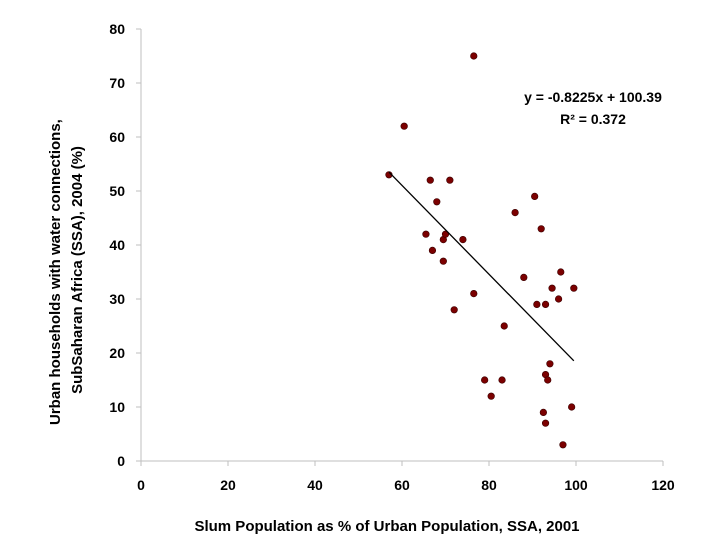  What do you see at coordinates (117, 191) in the screenshot?
I see `y-tick-label: 50` at bounding box center [117, 191].